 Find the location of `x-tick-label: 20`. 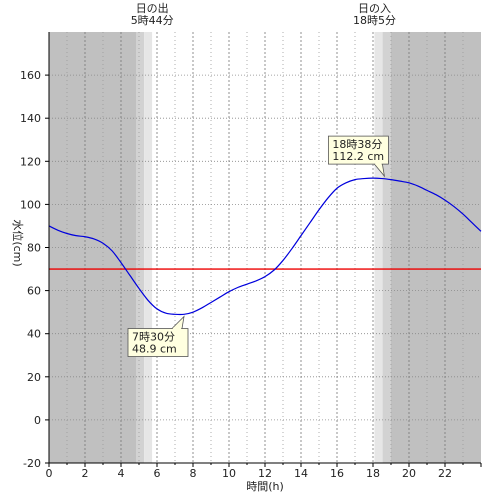

x-tick-label: 20 is located at coordinates (409, 473).